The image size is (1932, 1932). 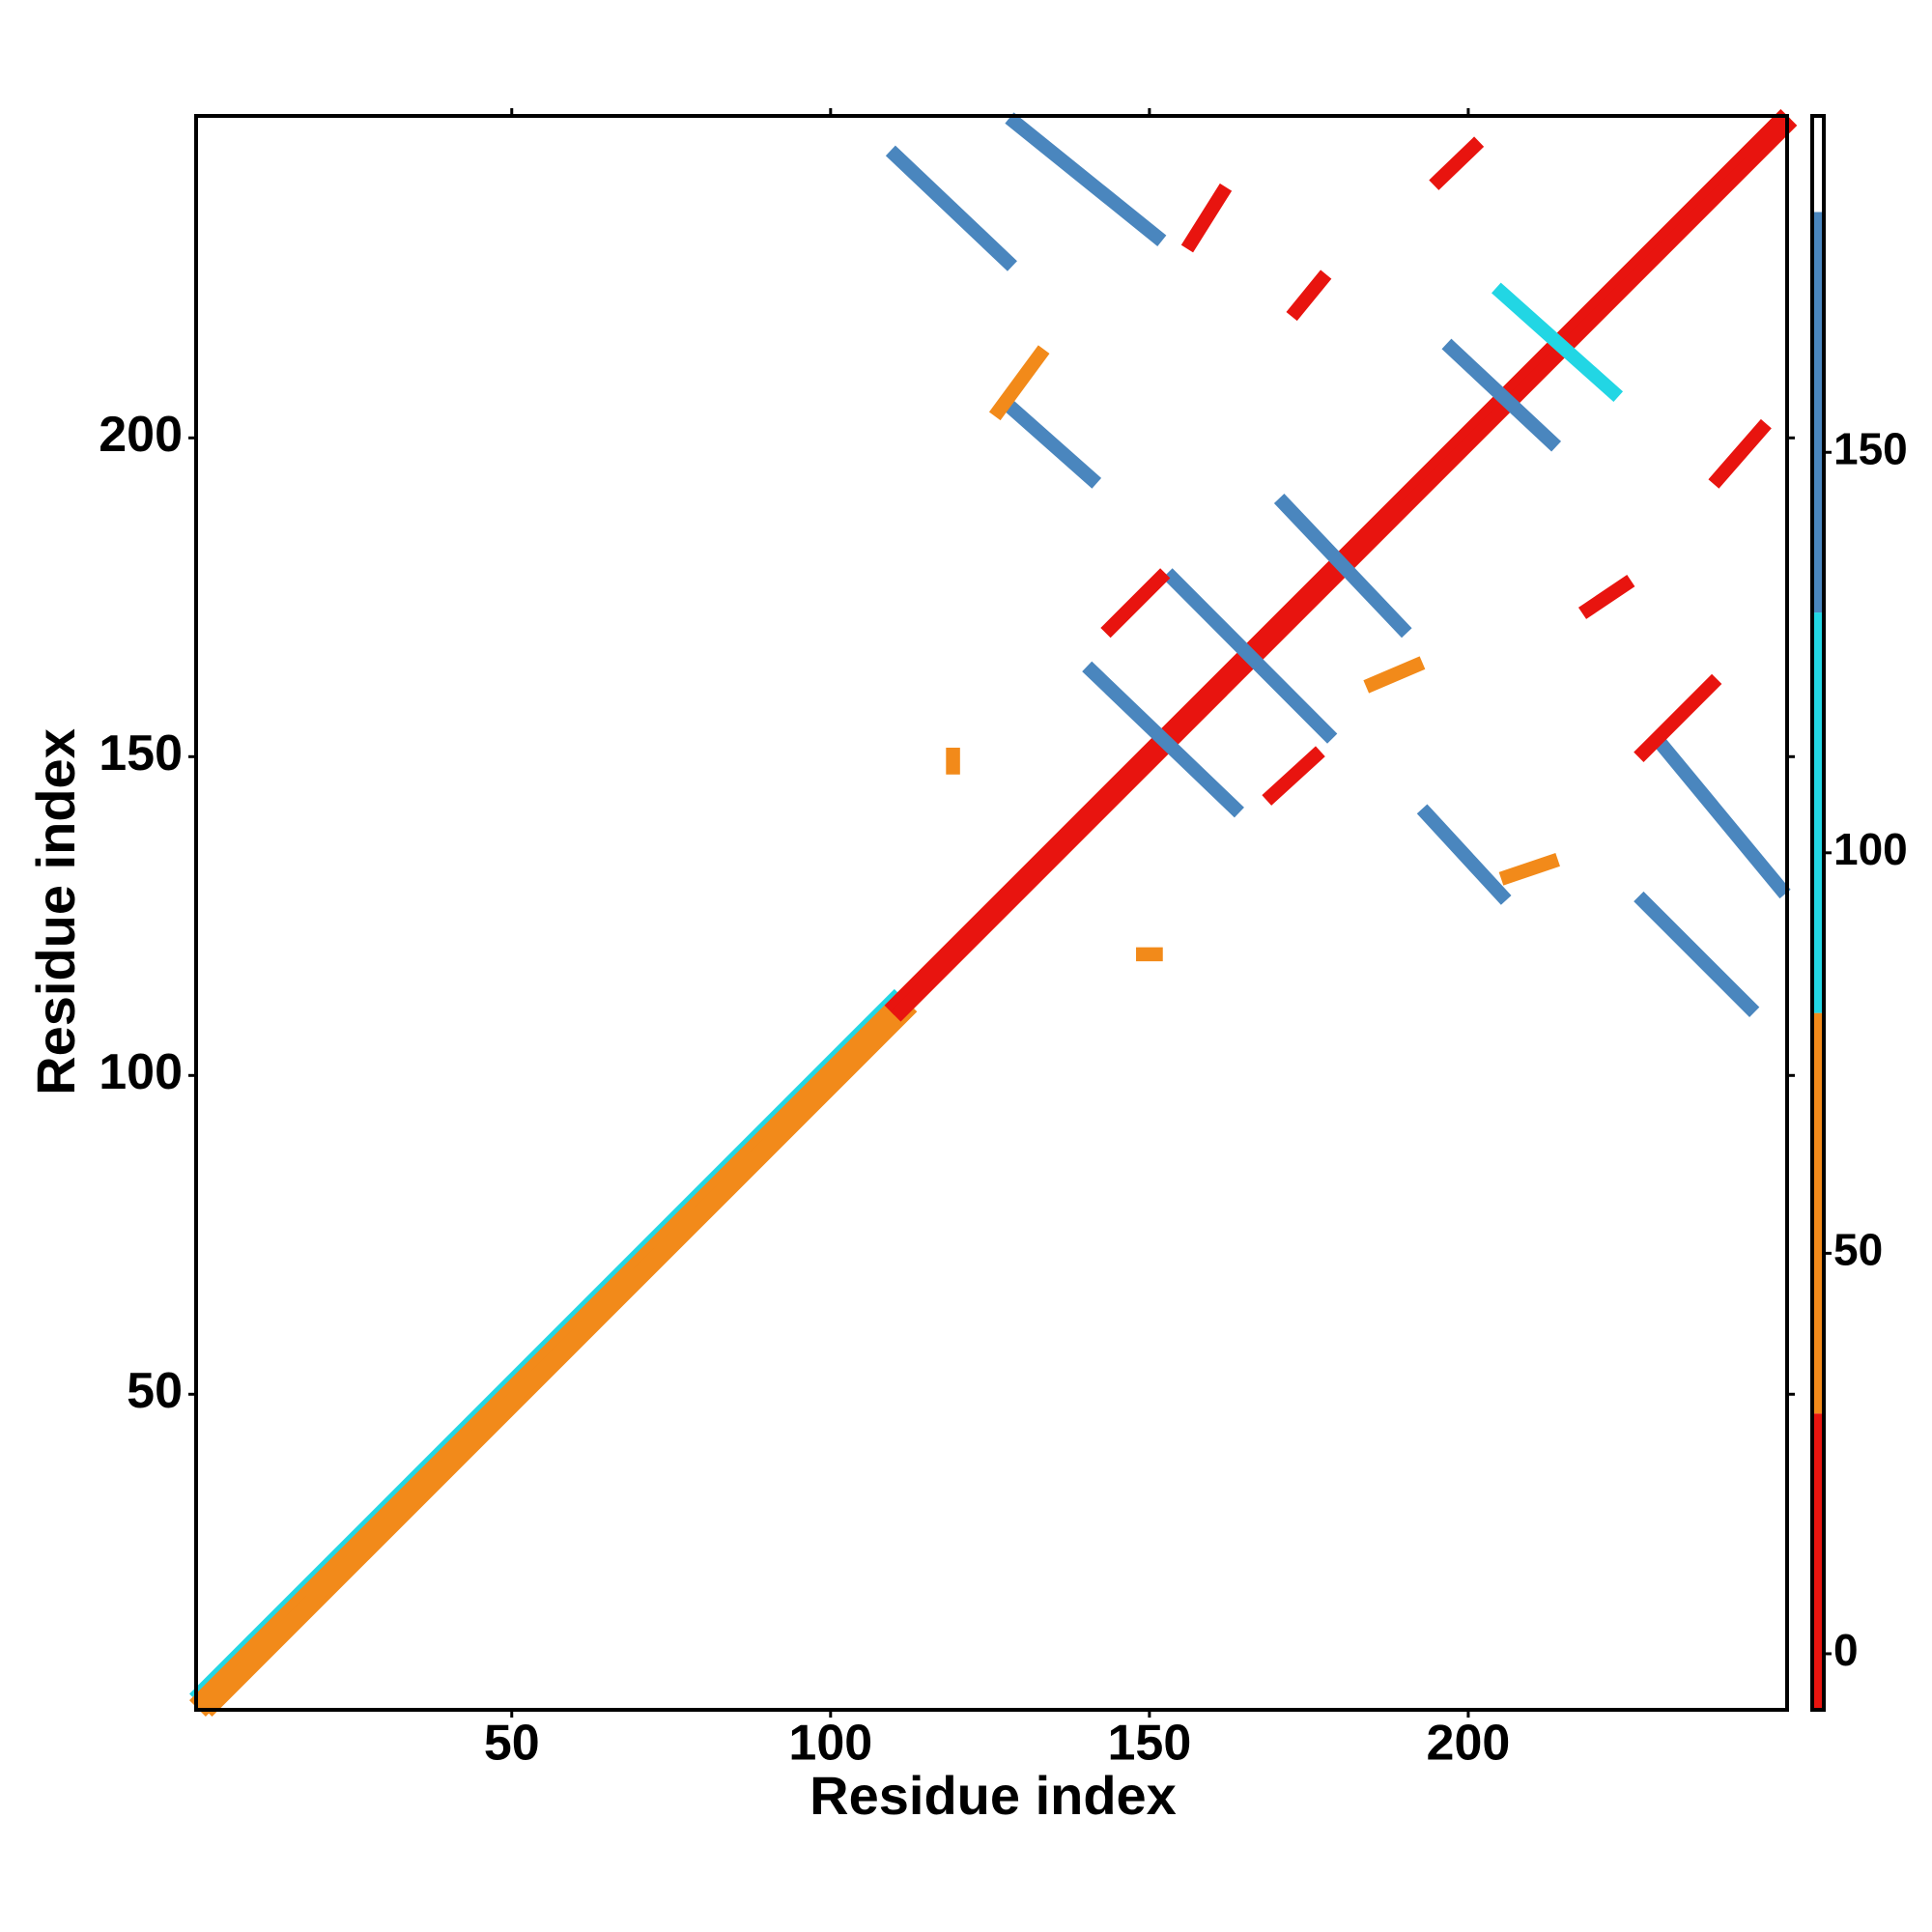 I want to click on y-tick-label: 150, so click(x=141, y=753).